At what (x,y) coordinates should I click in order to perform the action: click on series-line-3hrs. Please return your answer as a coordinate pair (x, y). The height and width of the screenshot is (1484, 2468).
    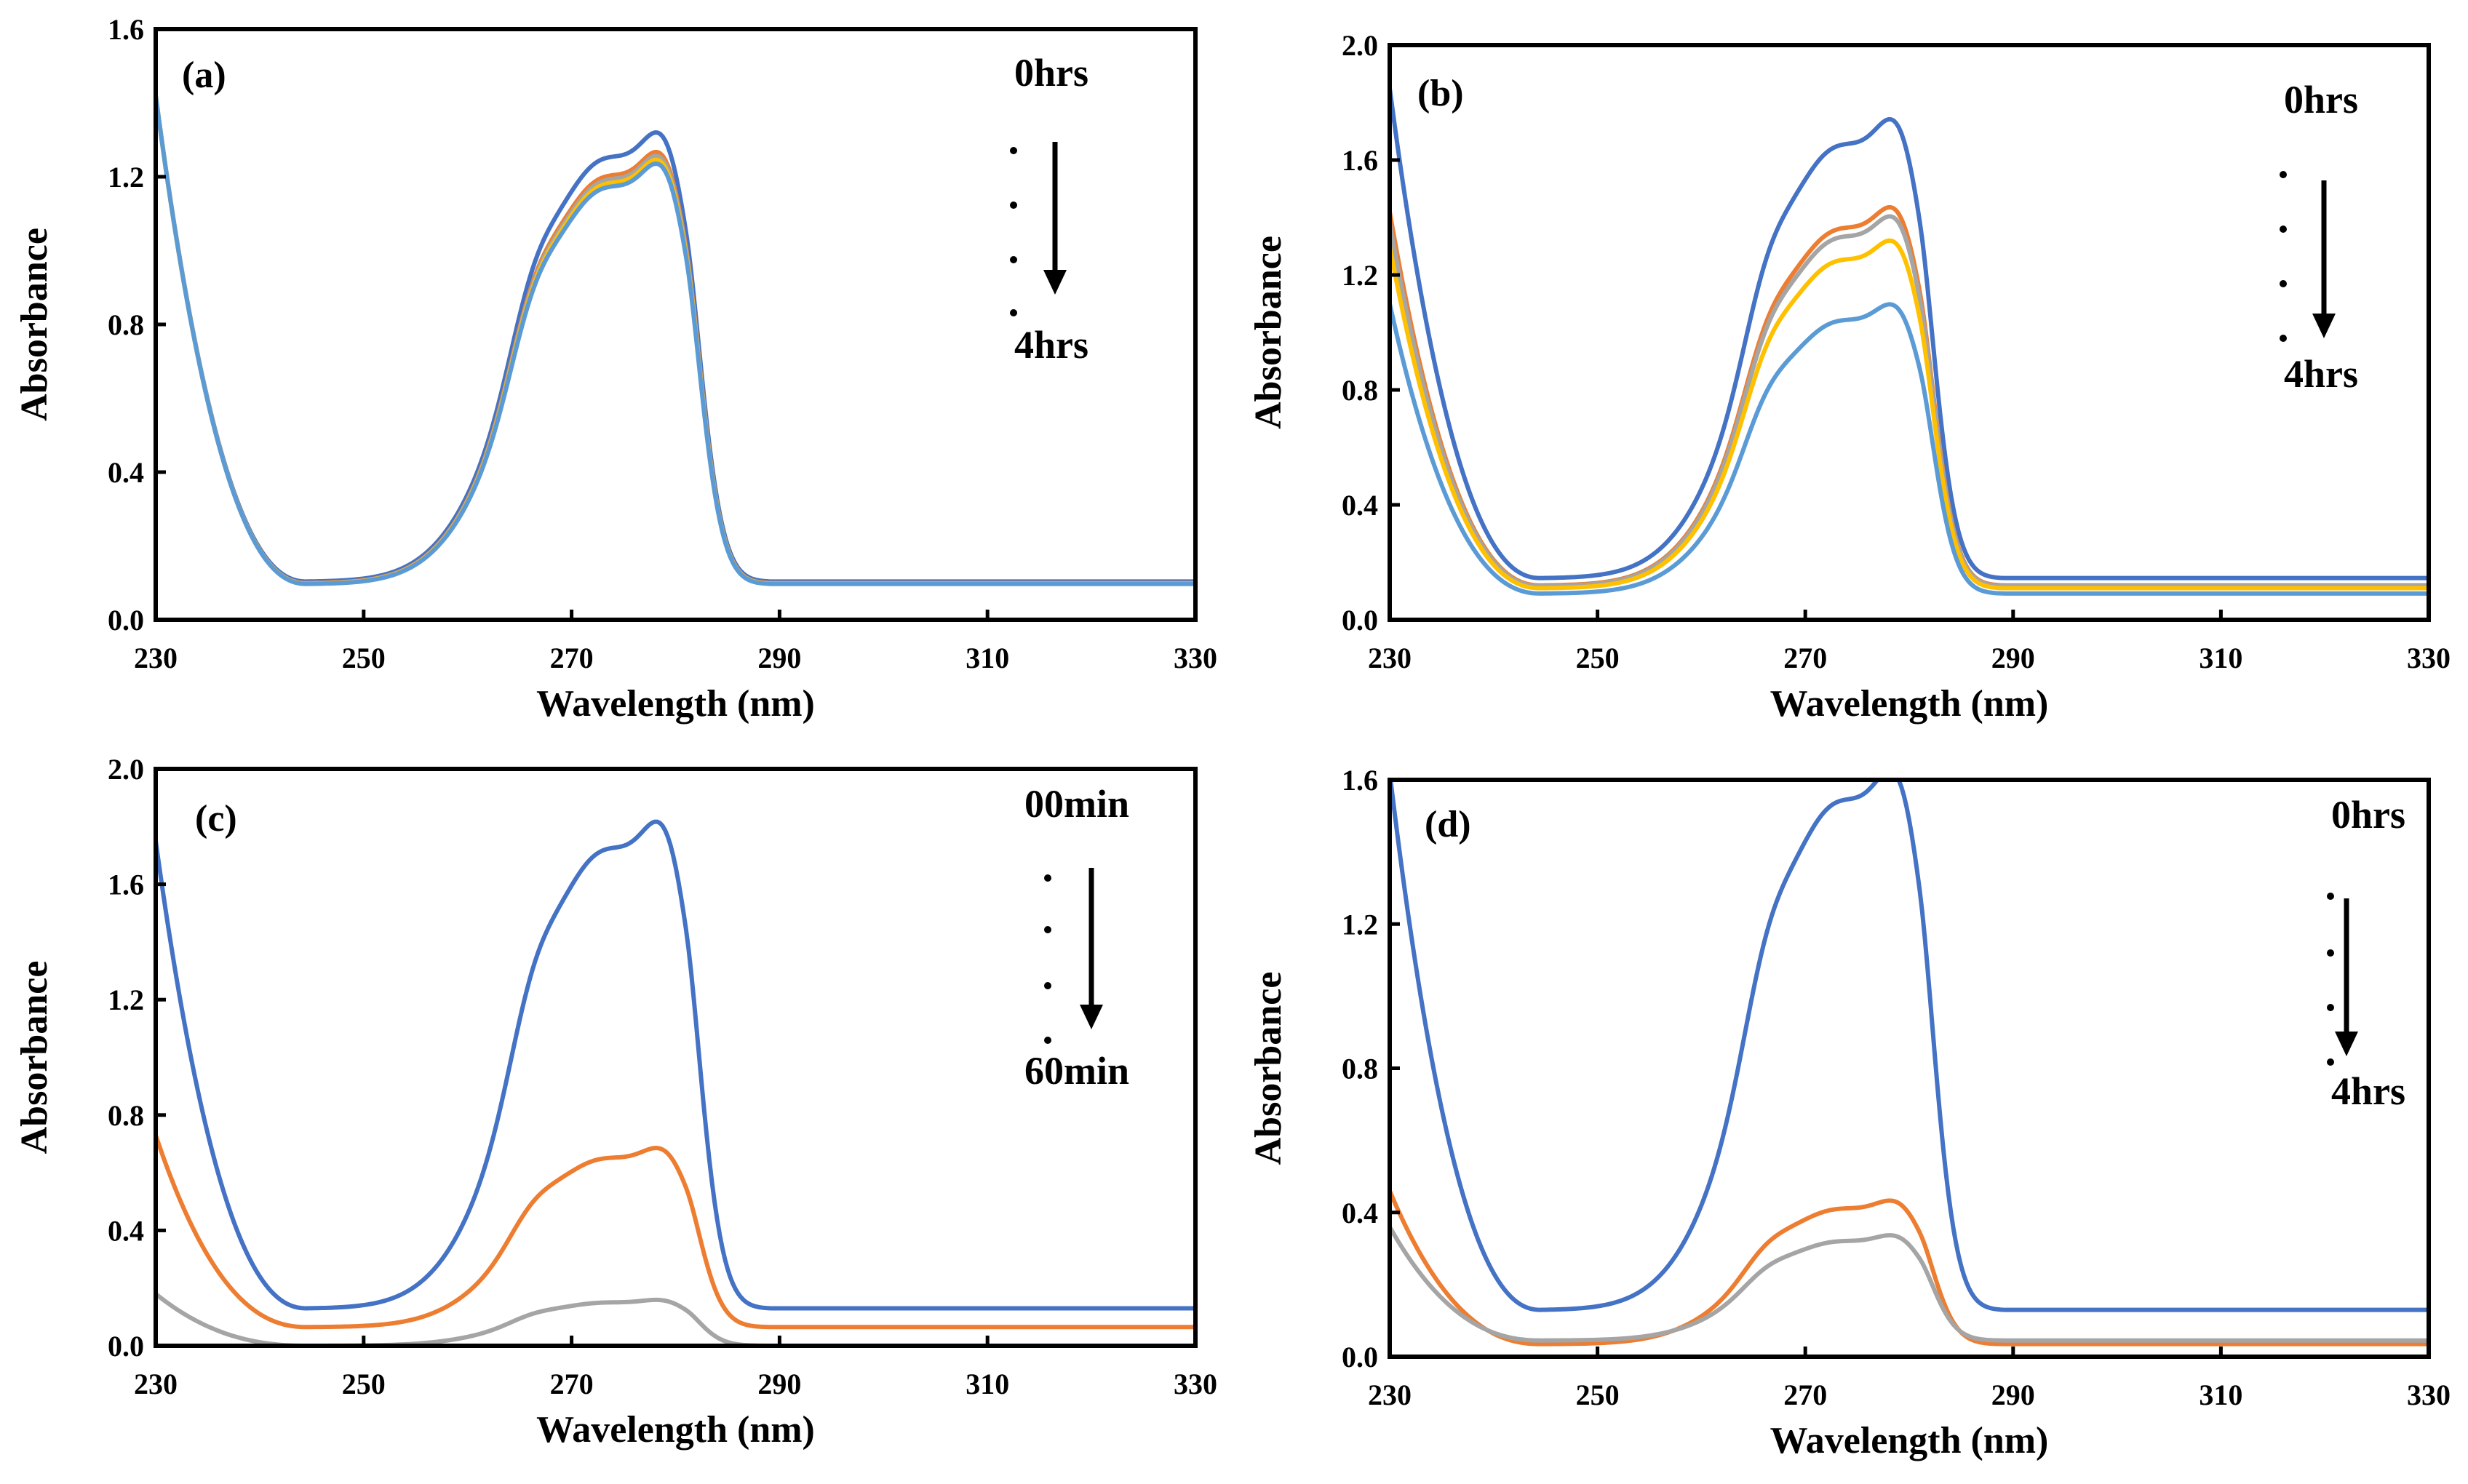
    Looking at the image, I should click on (1909, 414).